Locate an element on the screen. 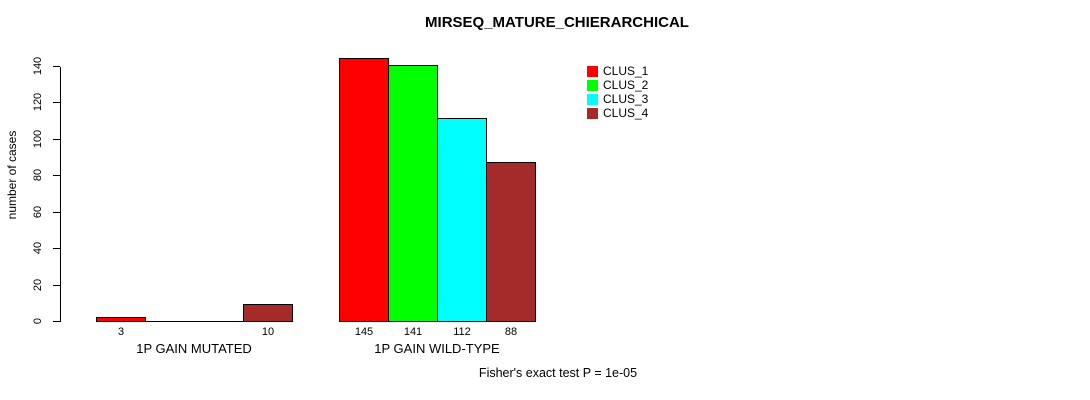  legend-item: CLUS_2 is located at coordinates (617, 85).